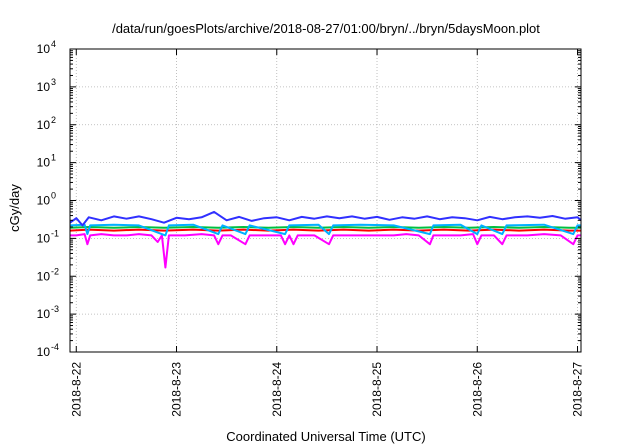 The image size is (640, 448). What do you see at coordinates (55, 233) in the screenshot?
I see `y-tick-exponent: -1` at bounding box center [55, 233].